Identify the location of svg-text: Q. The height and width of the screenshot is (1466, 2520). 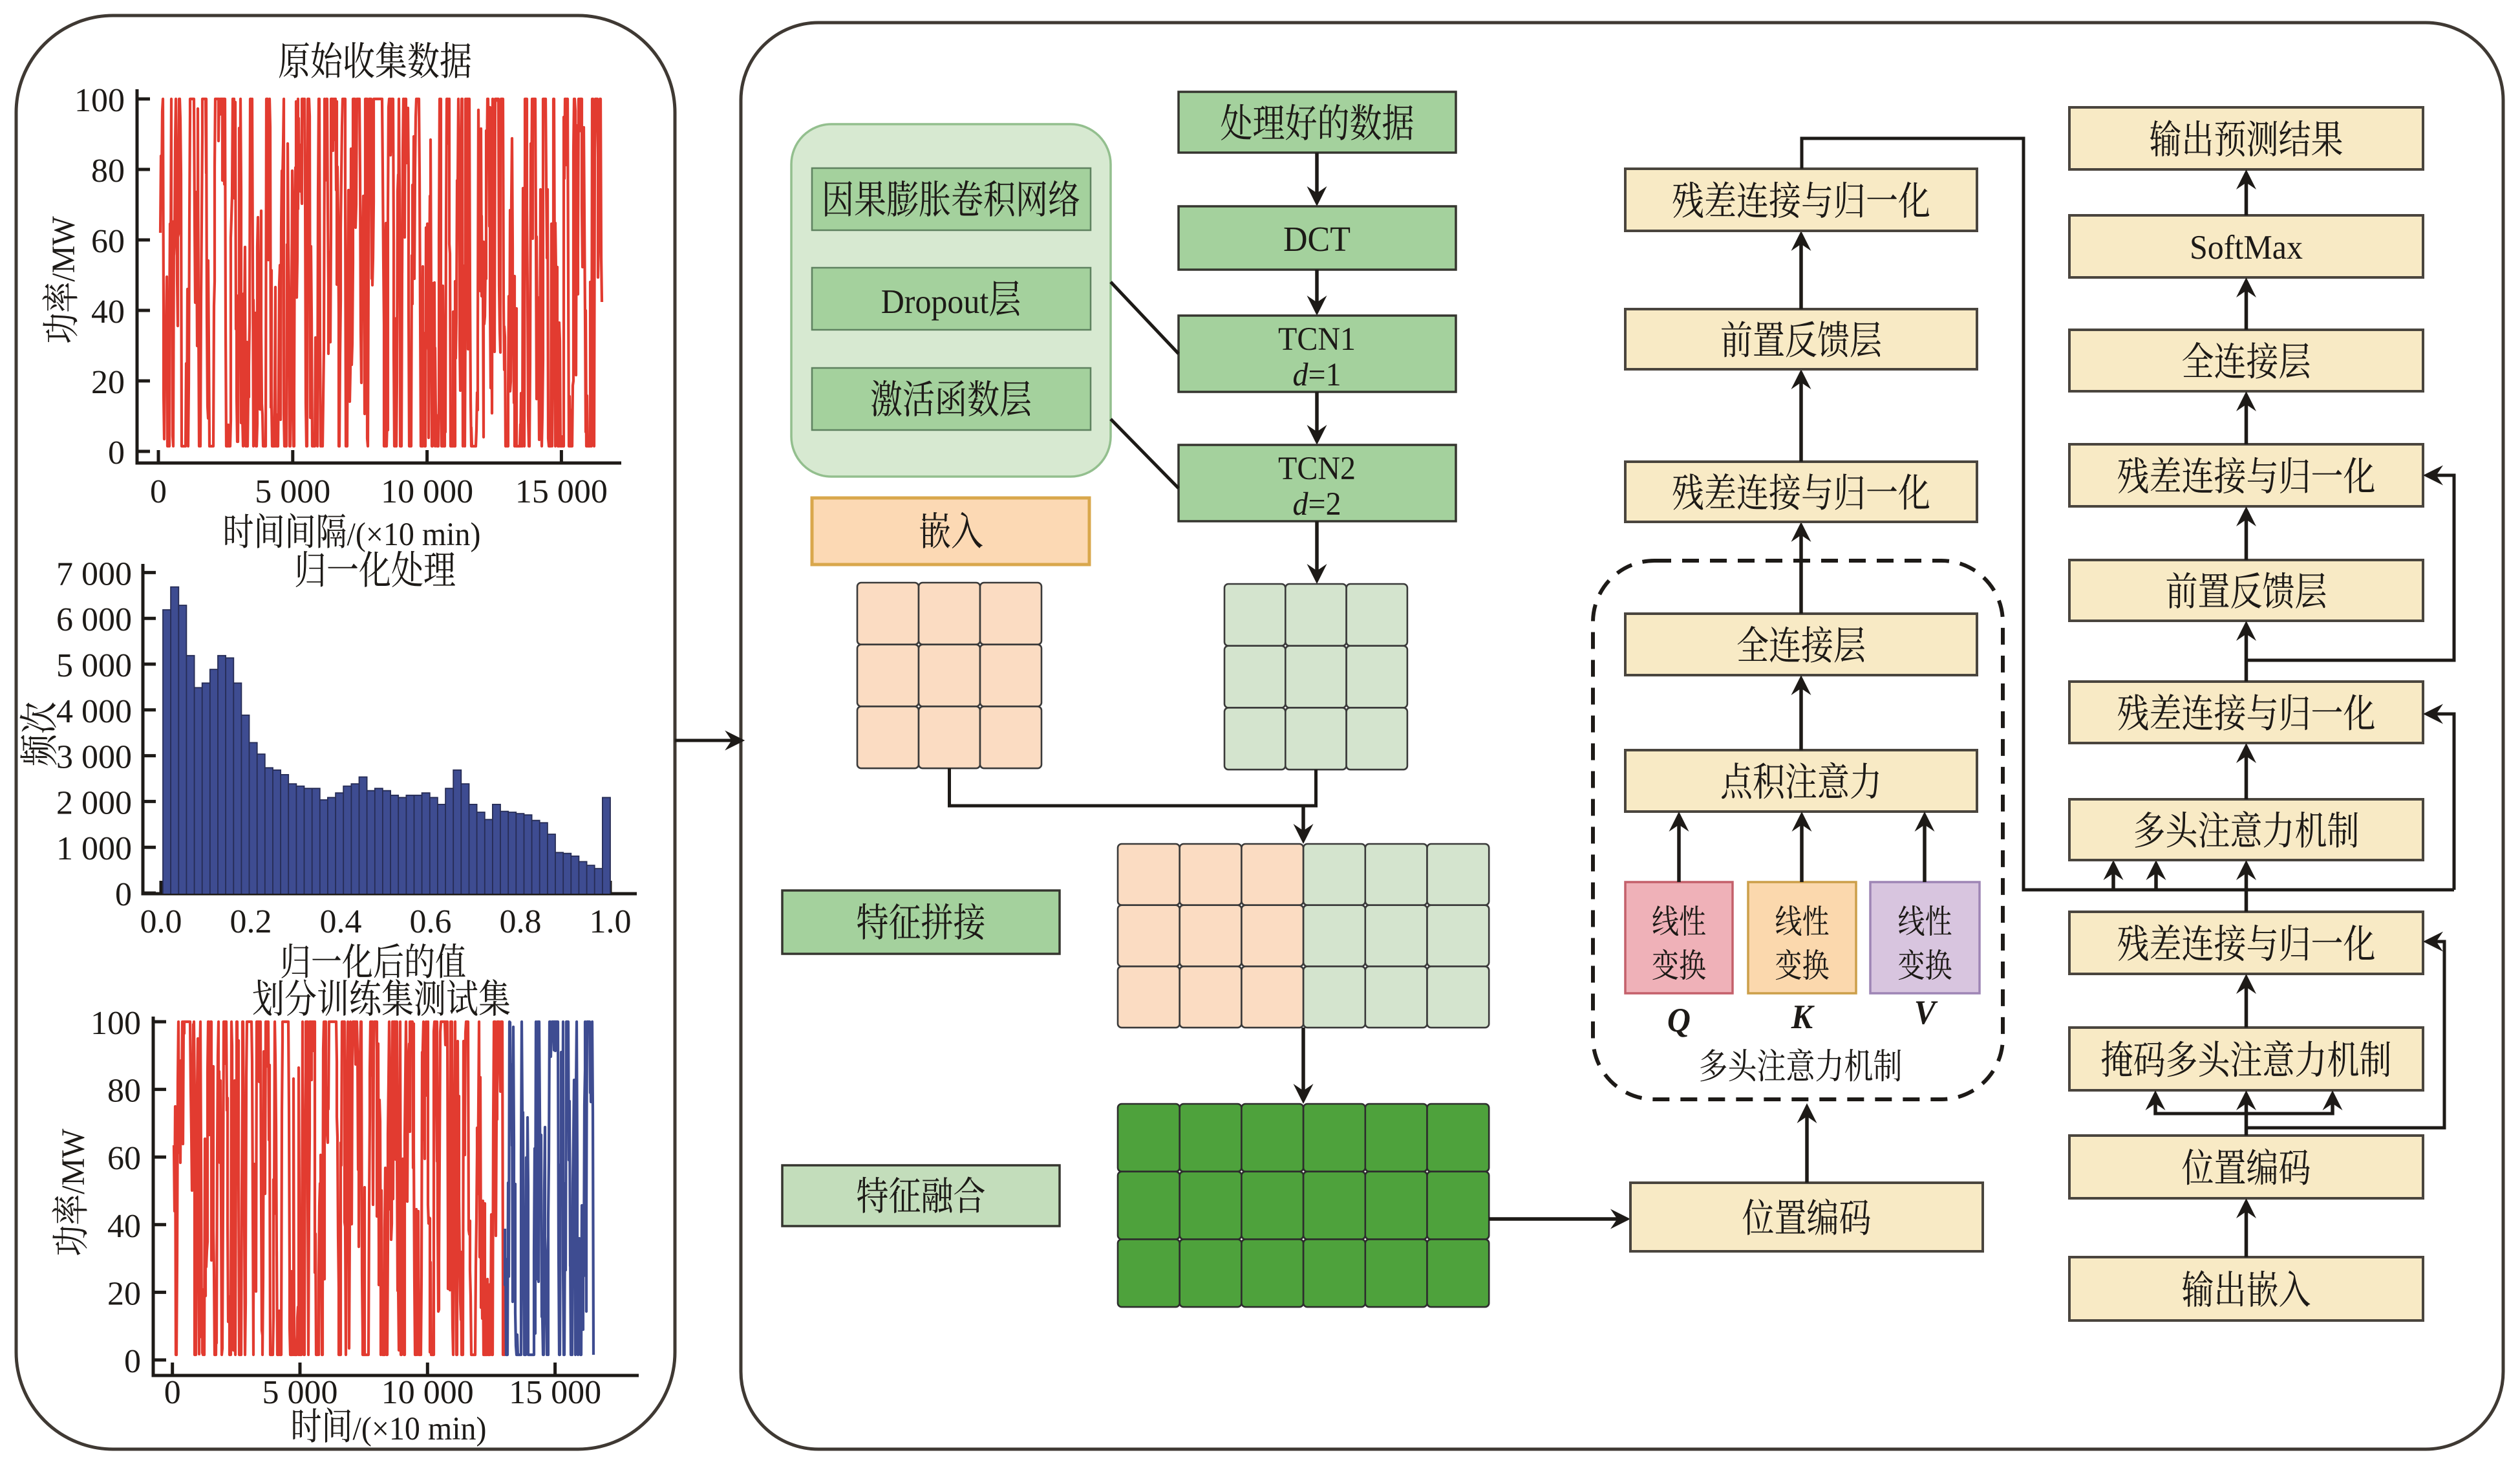
(1679, 1020).